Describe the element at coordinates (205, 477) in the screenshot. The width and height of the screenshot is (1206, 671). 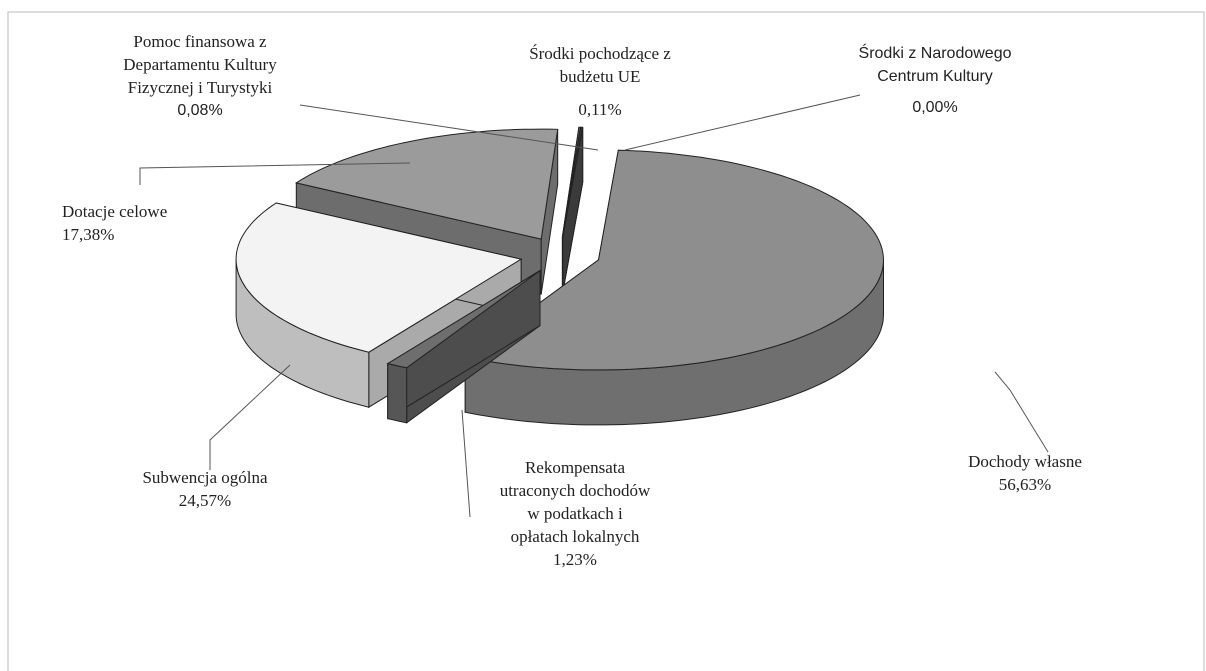
I see `category-label: Subwencja ogólna` at that location.